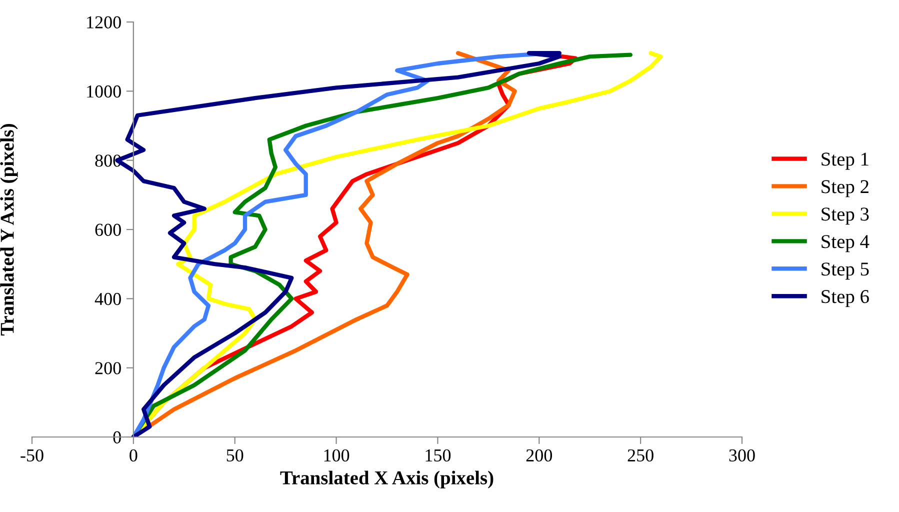  I want to click on legend-label: Step 3, so click(845, 216).